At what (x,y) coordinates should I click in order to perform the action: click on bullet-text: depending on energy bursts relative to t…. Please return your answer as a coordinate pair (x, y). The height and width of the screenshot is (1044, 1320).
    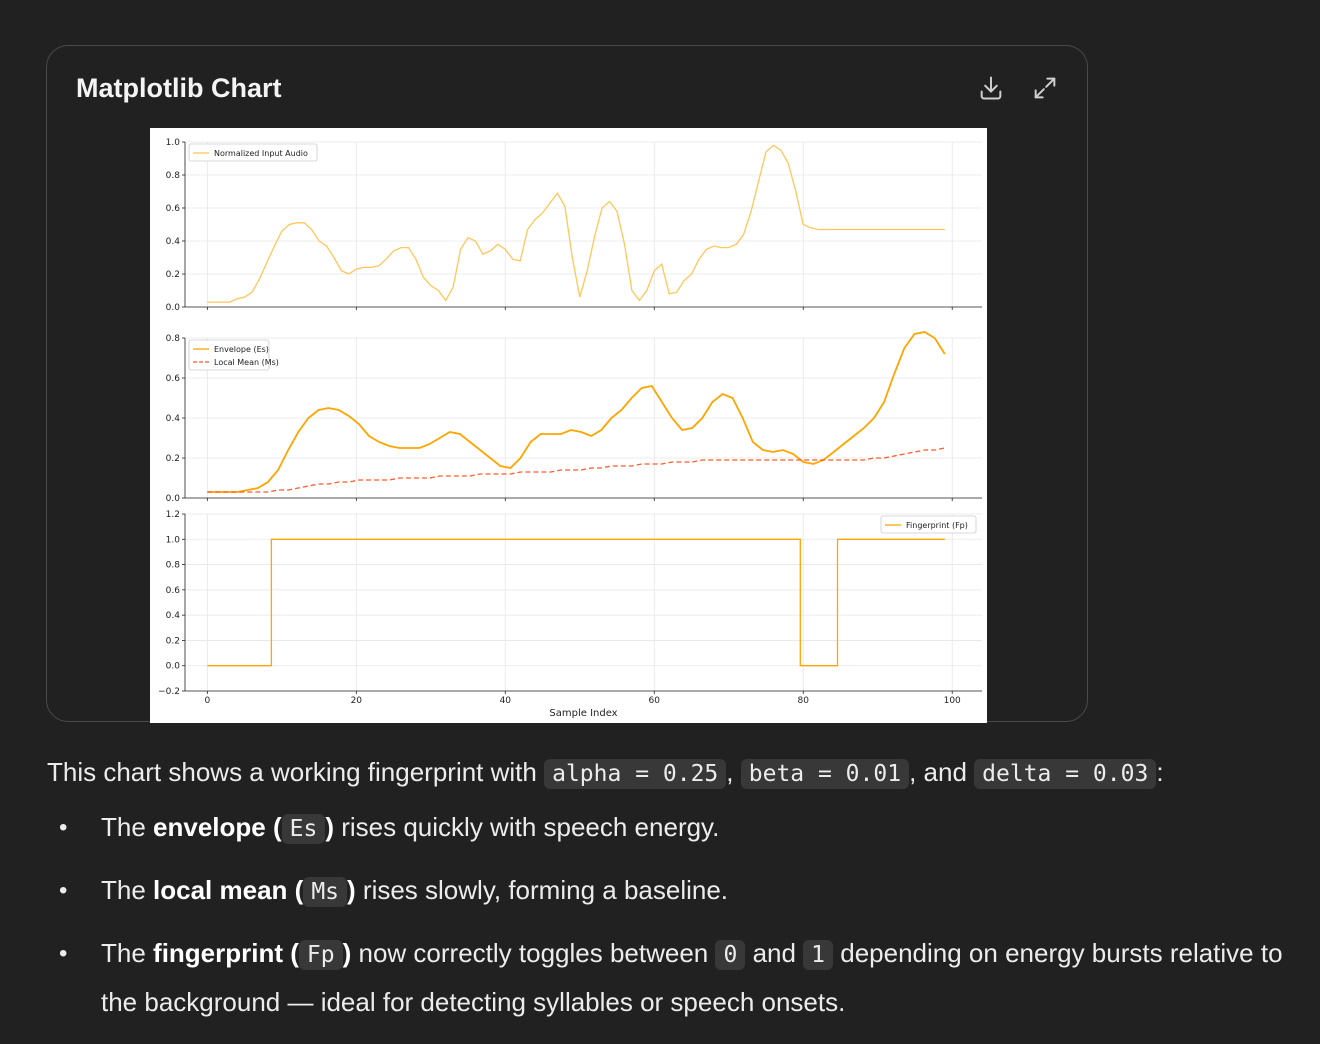
    Looking at the image, I should click on (692, 977).